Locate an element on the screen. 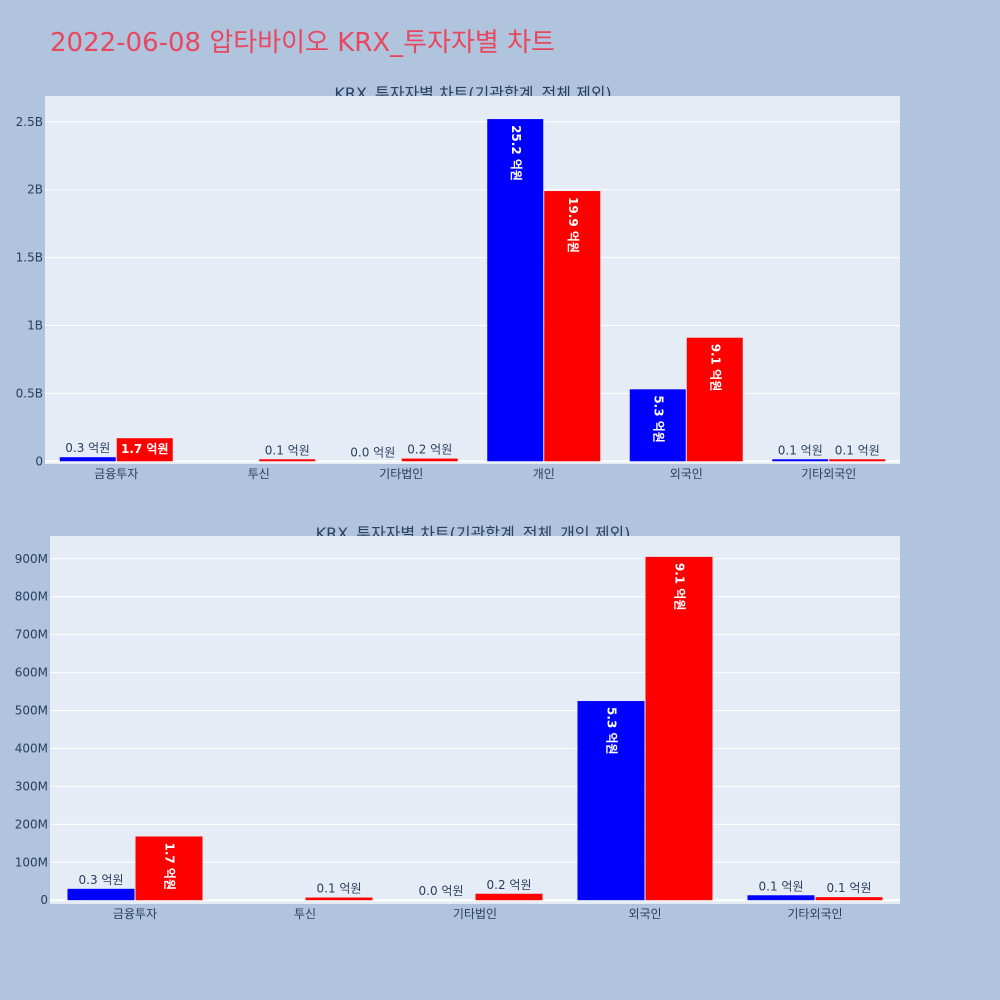 Image resolution: width=1000 pixels, height=1000 pixels. y-tick-label: 1.5B is located at coordinates (29, 258).